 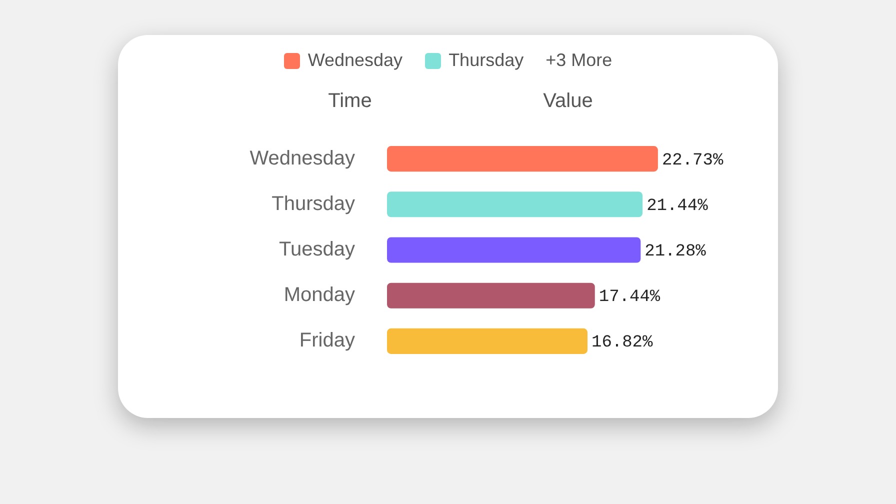 I want to click on y-tick-label: Tuesday, so click(x=317, y=249).